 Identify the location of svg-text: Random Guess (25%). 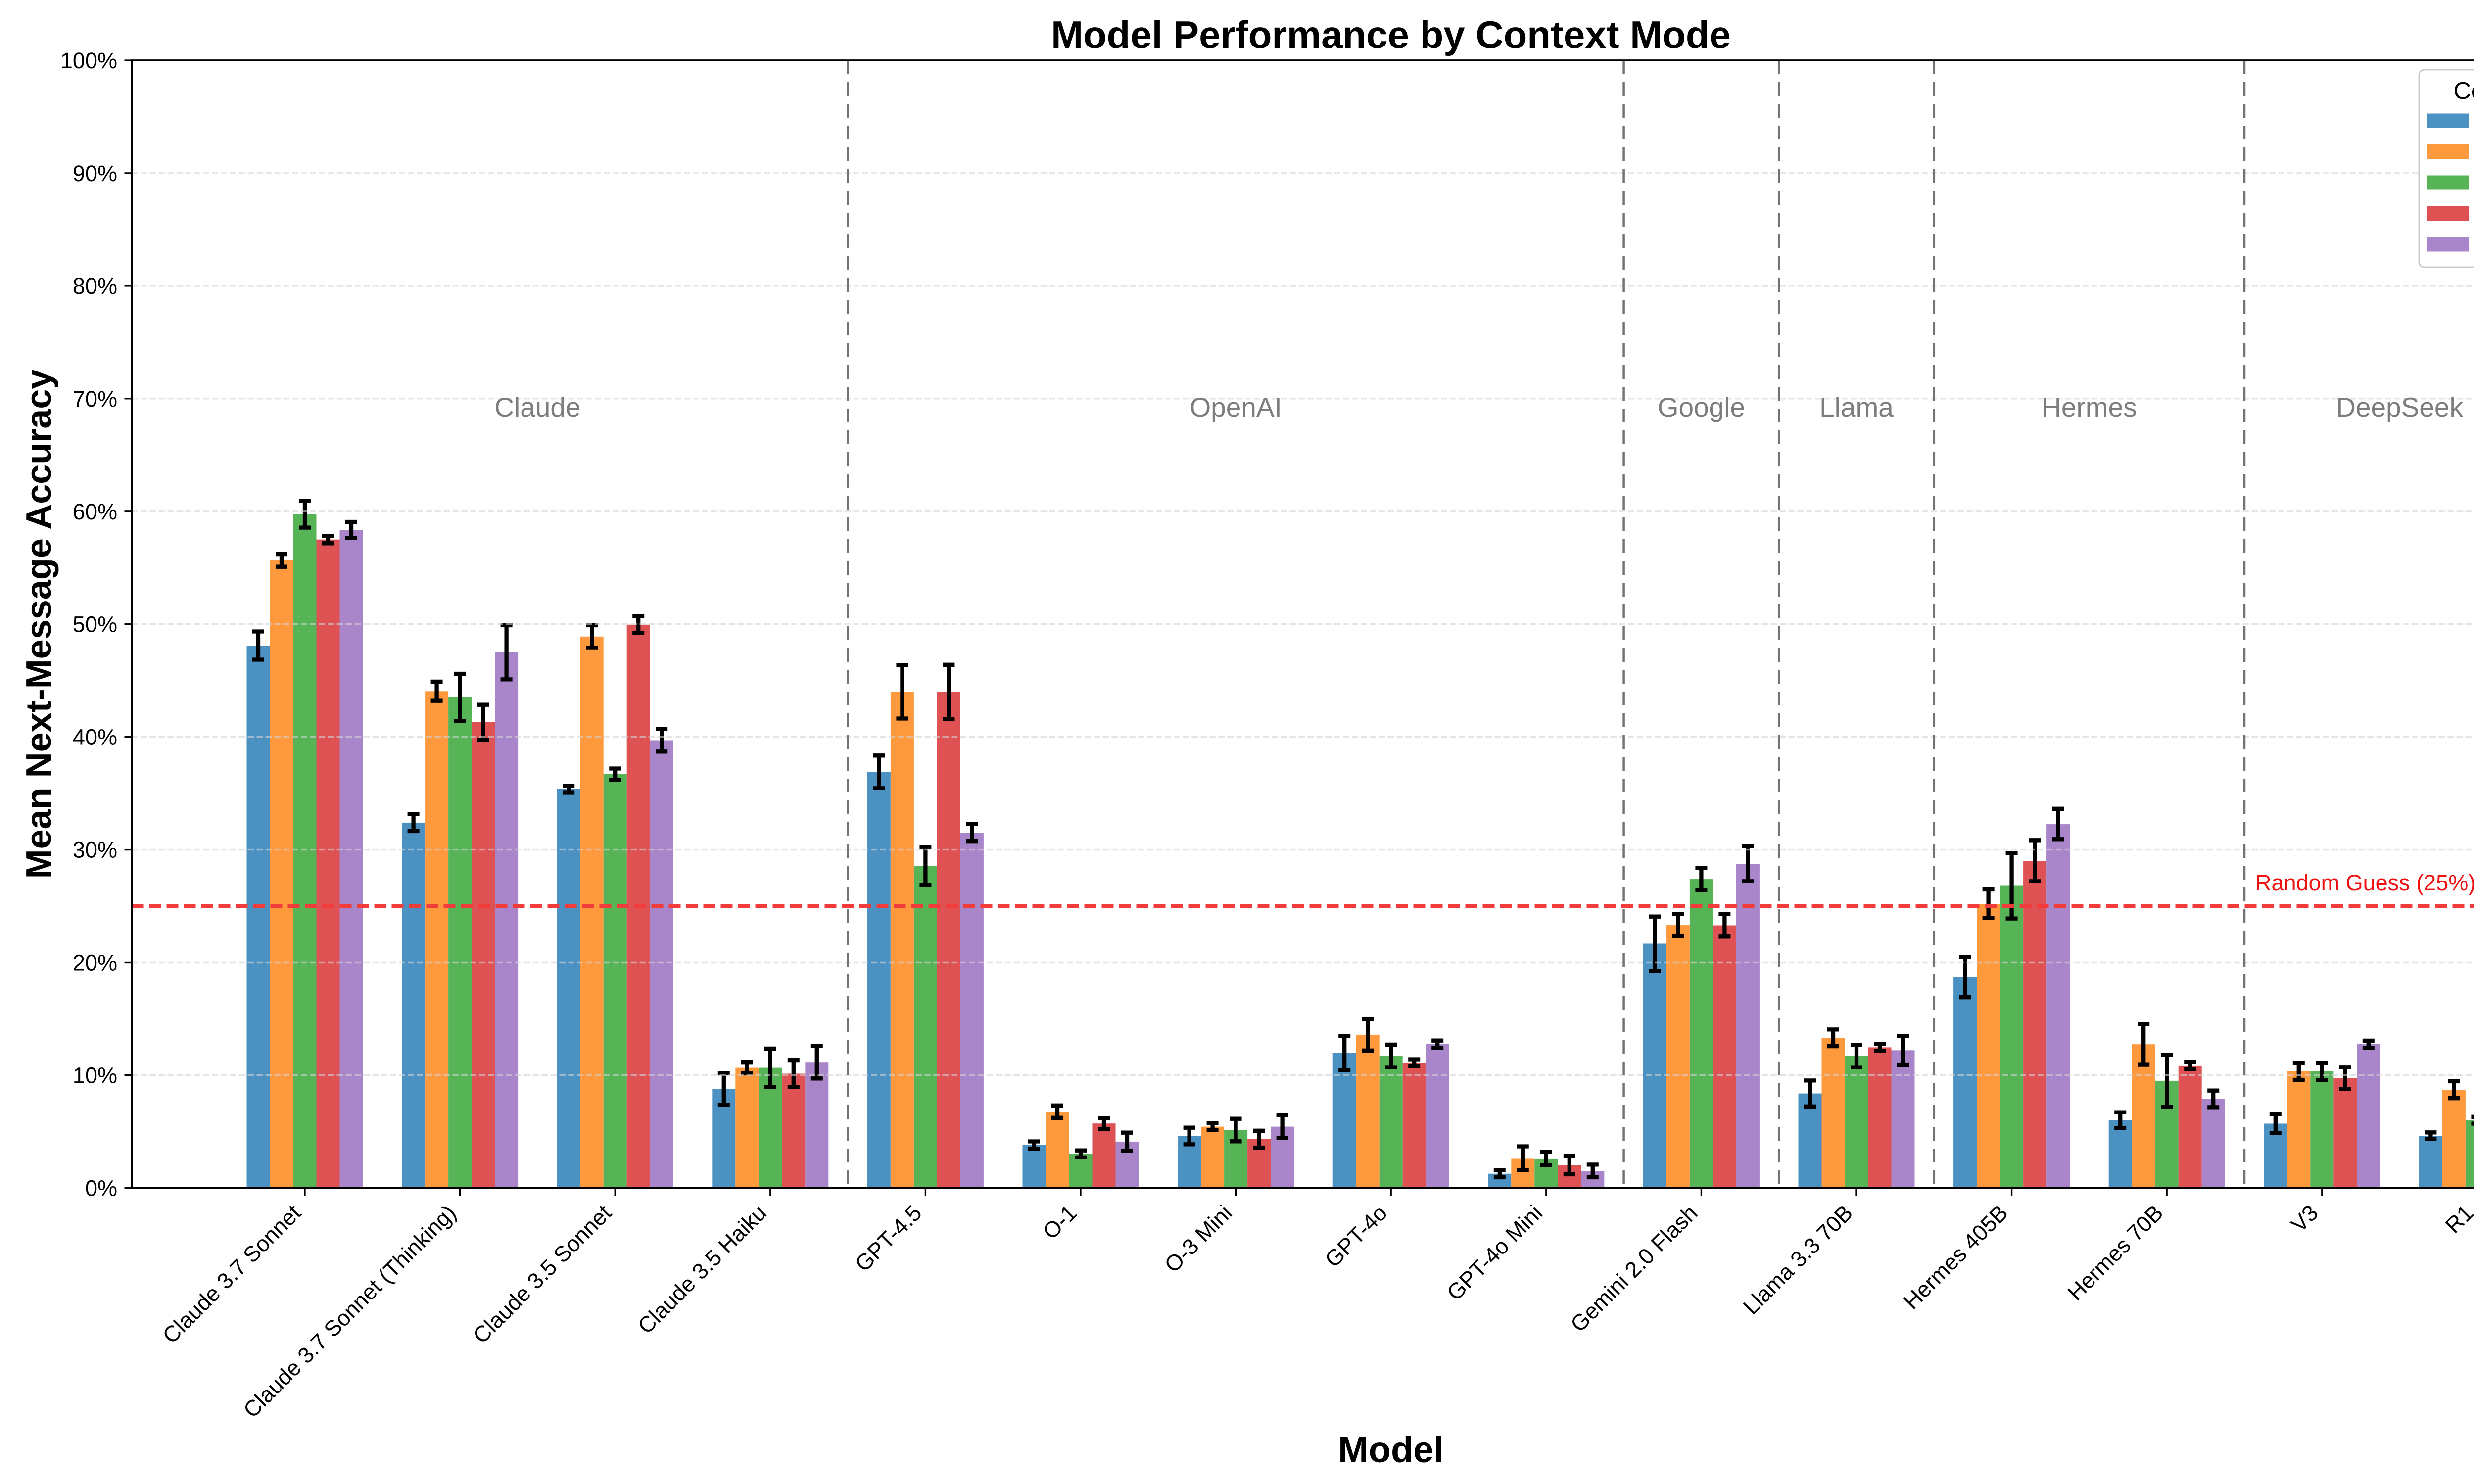
(2365, 882).